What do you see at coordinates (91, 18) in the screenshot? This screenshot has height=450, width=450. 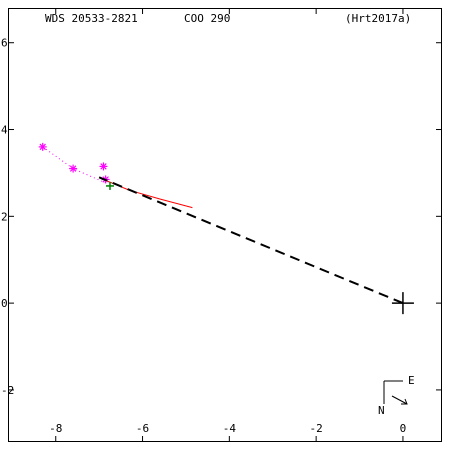 I see `header-wds-id: WDS 20533-2821` at bounding box center [91, 18].